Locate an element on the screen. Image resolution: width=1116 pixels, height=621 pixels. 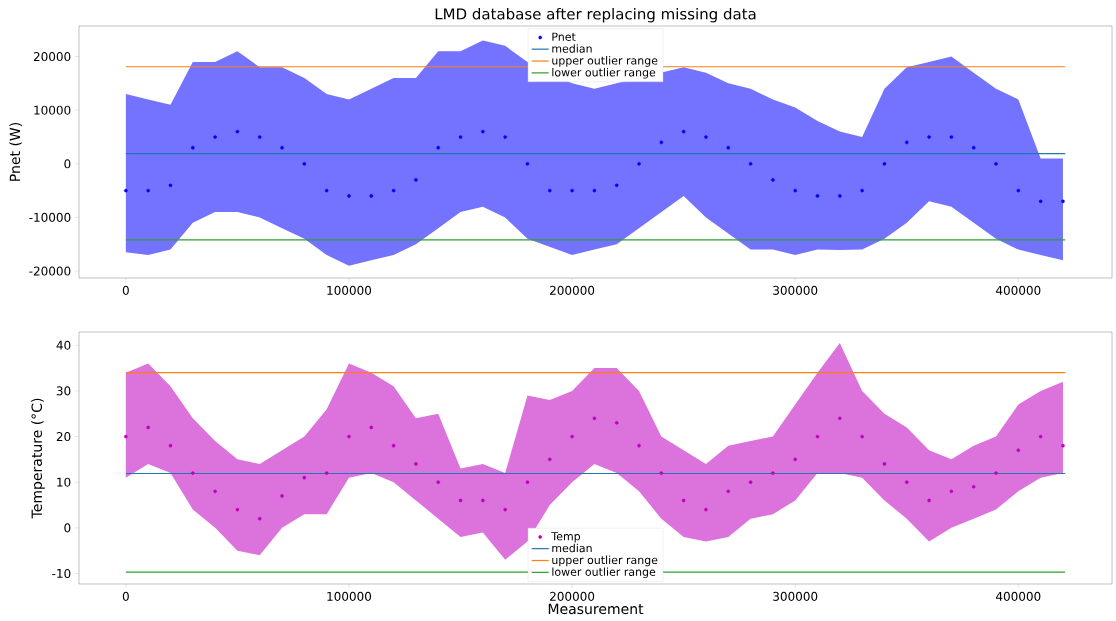
chart-title: LMD database after replacing missing data is located at coordinates (595, 15).